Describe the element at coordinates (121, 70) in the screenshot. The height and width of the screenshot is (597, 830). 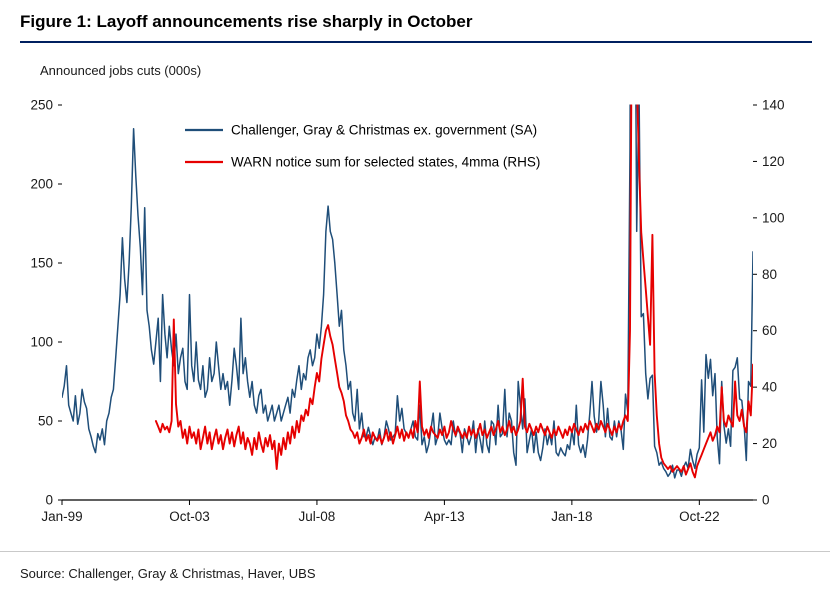
I see `y-axis-title: Announced jobs cuts (000s)` at that location.